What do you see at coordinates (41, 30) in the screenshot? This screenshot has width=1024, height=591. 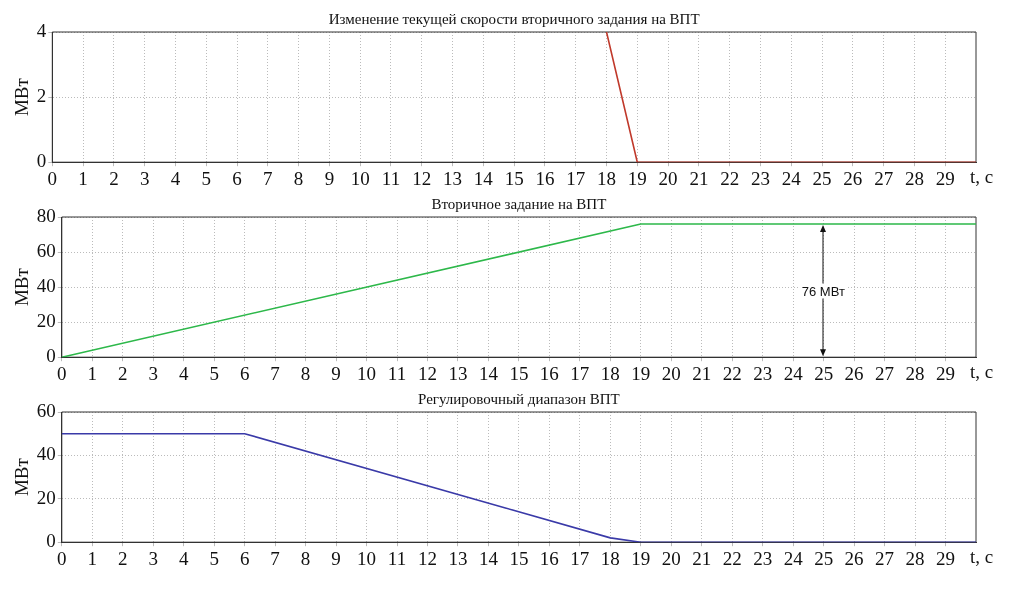 I see `y-tick-label: 4` at bounding box center [41, 30].